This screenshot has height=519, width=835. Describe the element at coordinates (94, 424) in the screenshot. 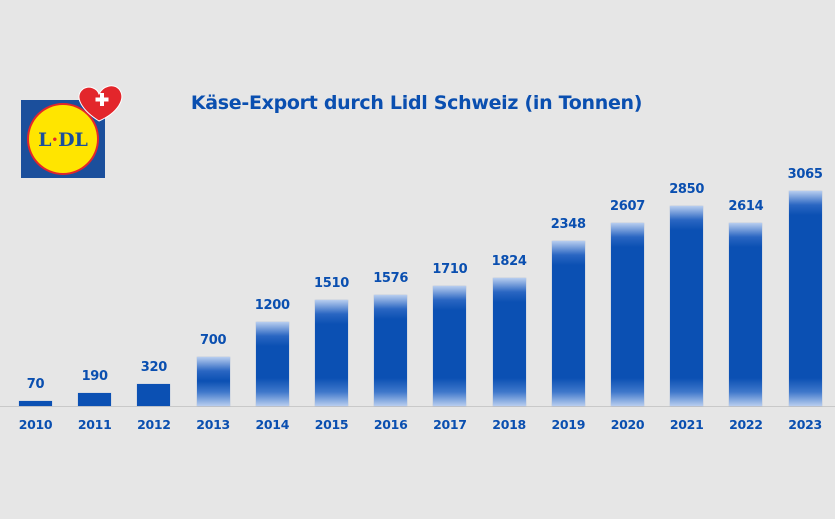

I see `x-tick-label-2011: 2011` at that location.